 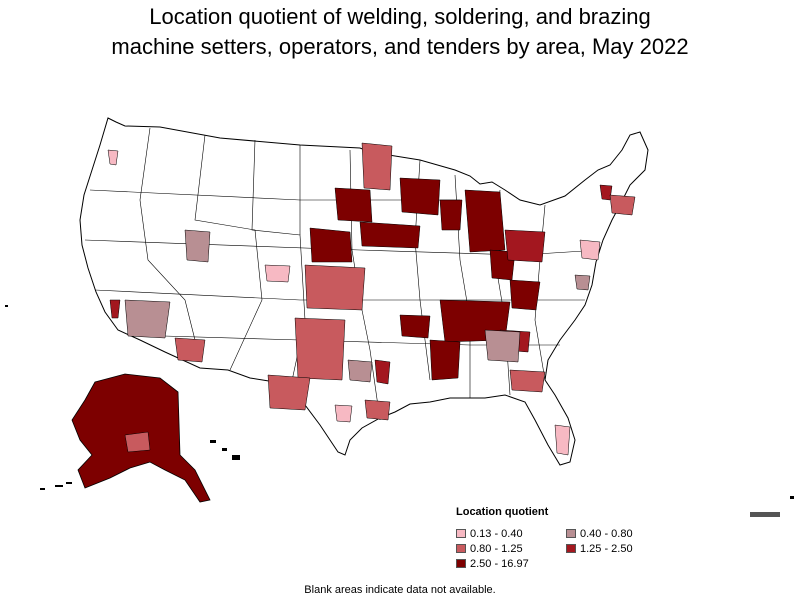 What do you see at coordinates (496, 548) in the screenshot?
I see `legend-label: 0.80 - 1.25` at bounding box center [496, 548].